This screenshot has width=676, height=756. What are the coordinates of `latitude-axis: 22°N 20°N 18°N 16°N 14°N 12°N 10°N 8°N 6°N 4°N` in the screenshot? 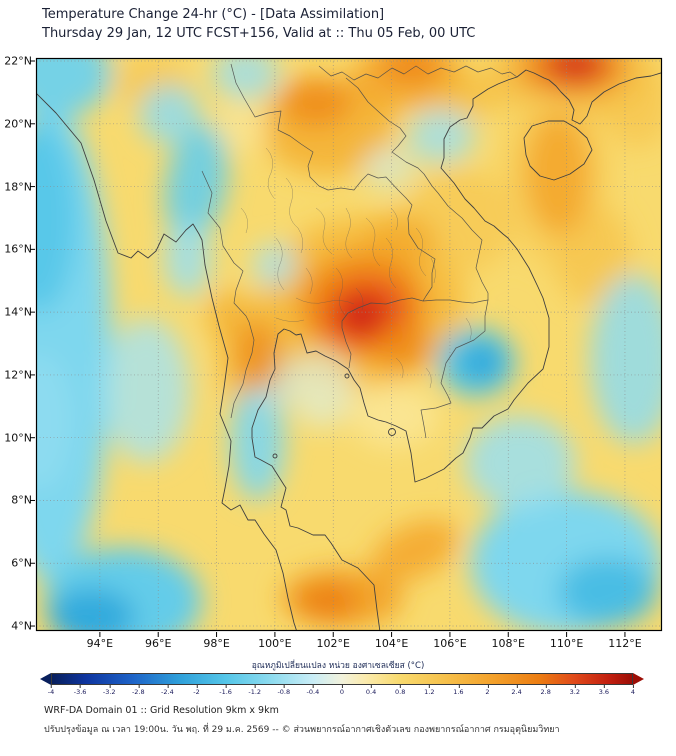 It's located at (18, 343).